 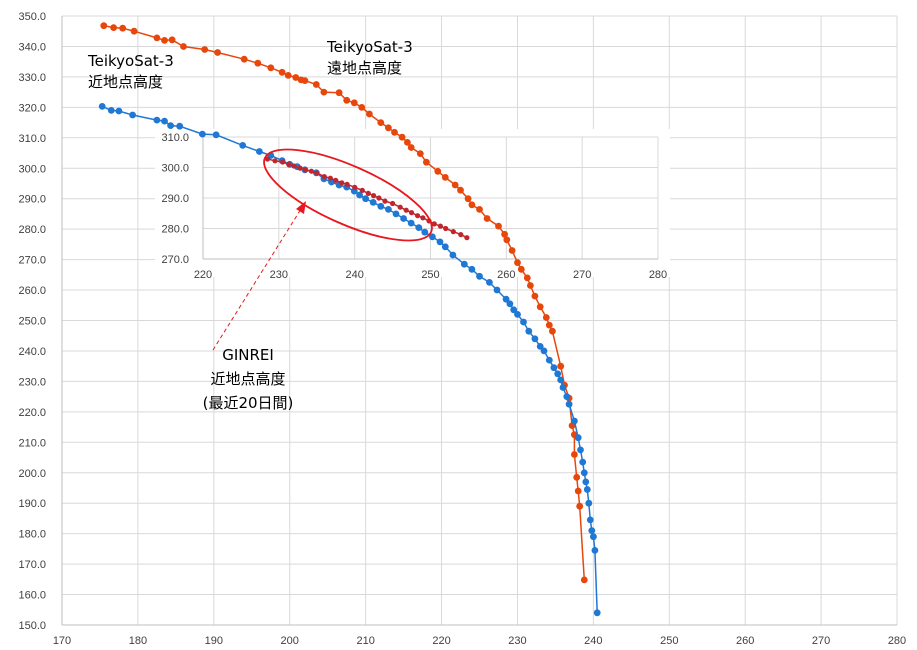 I want to click on main-y-tick-label: 160.0, so click(x=32, y=596).